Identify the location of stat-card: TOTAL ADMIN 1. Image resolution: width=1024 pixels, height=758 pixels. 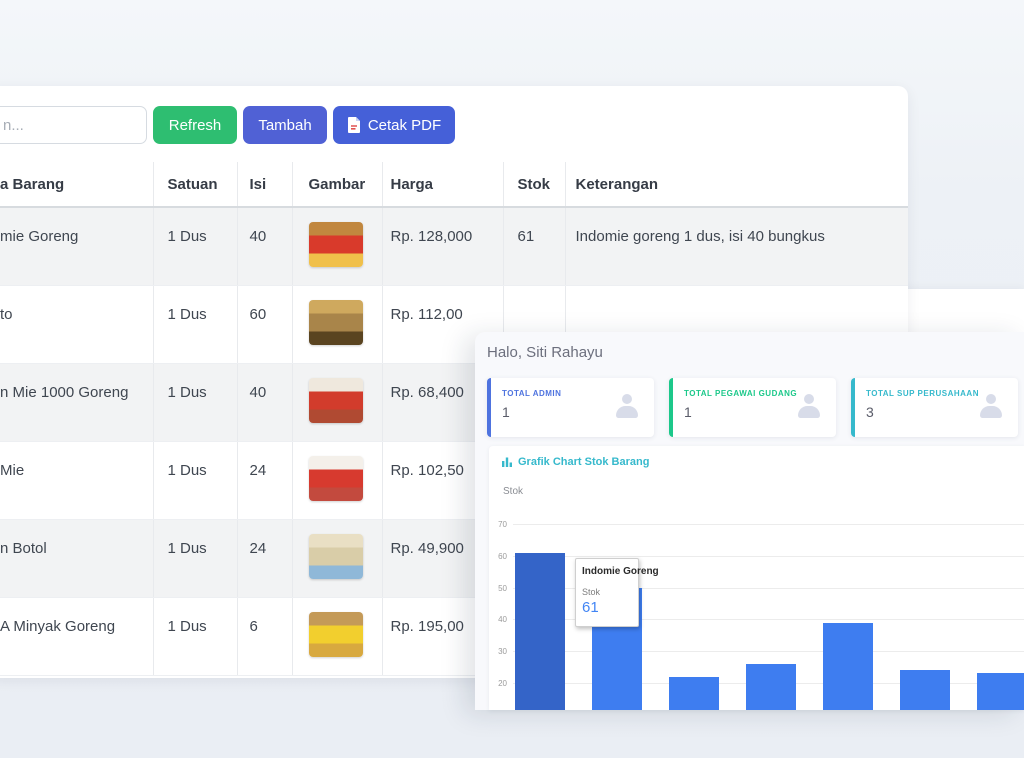
(570, 407).